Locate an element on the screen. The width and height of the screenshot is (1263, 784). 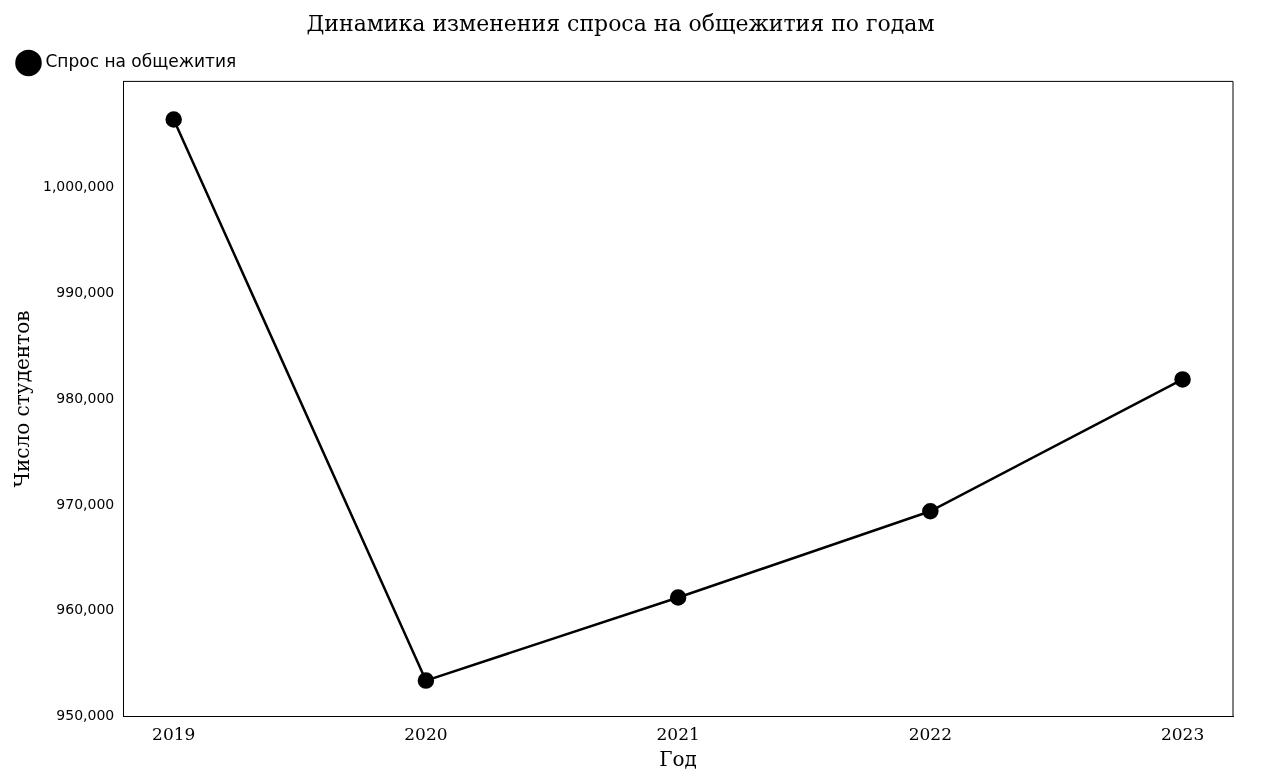
chart-title: Динамика изменения спроса на общежития по годам is located at coordinates (620, 23).